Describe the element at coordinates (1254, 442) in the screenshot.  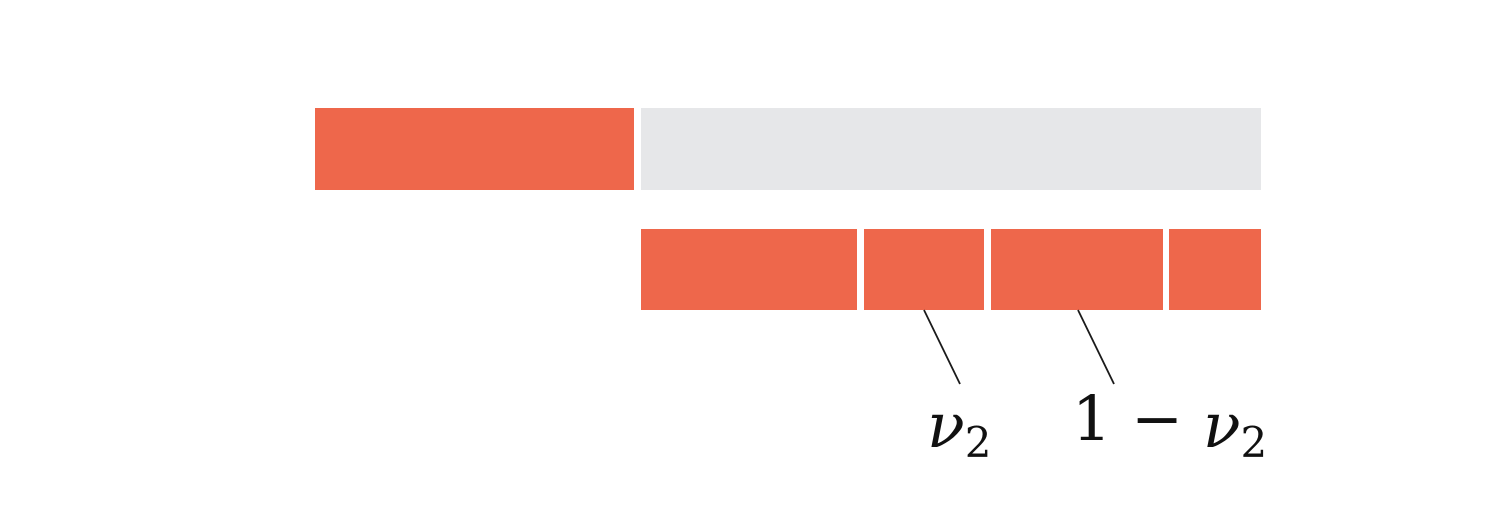
I see `label-one-minus-nu2-subscript: 2` at that location.